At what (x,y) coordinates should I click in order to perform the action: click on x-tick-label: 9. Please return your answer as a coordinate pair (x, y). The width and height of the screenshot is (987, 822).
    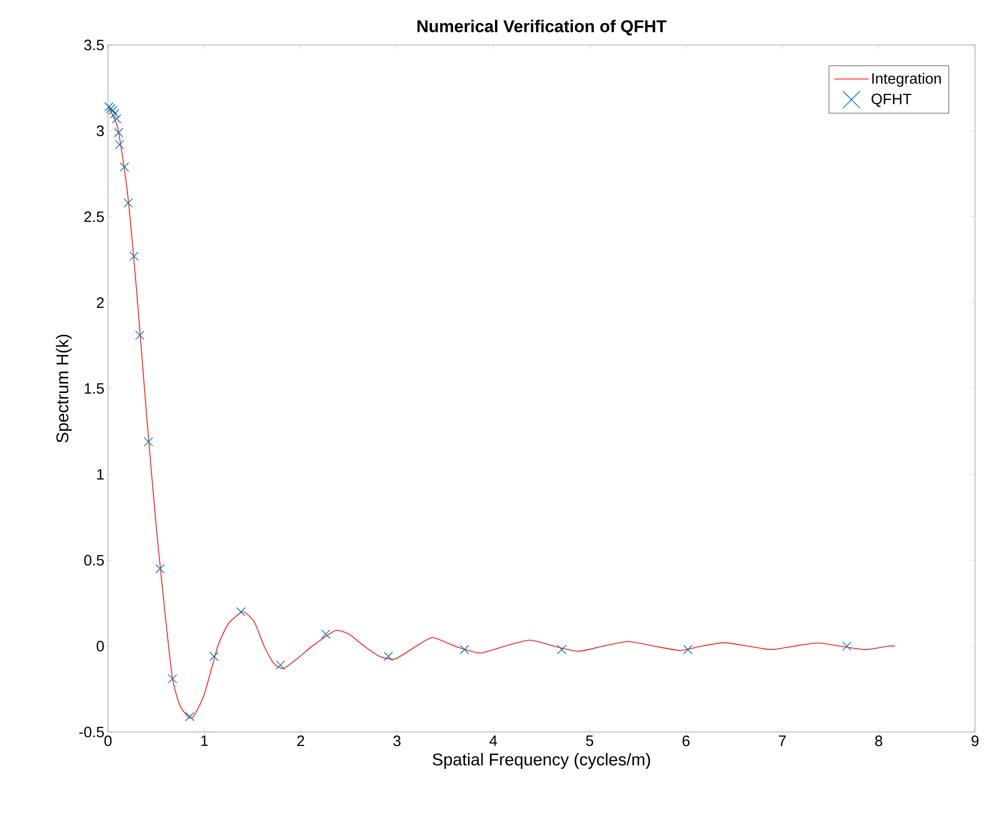
    Looking at the image, I should click on (975, 741).